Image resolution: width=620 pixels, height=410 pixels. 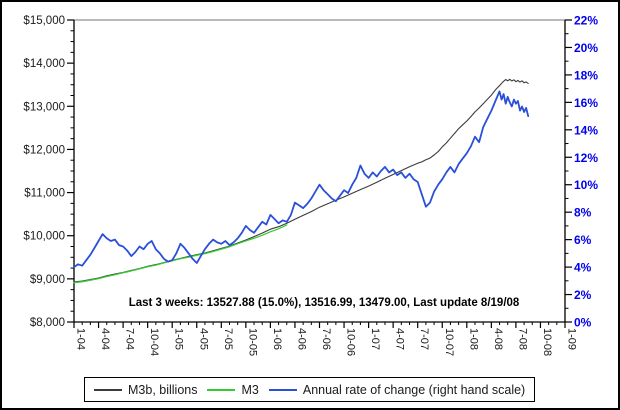 What do you see at coordinates (375, 339) in the screenshot?
I see `x-axis-tick-label: 1-07` at bounding box center [375, 339].